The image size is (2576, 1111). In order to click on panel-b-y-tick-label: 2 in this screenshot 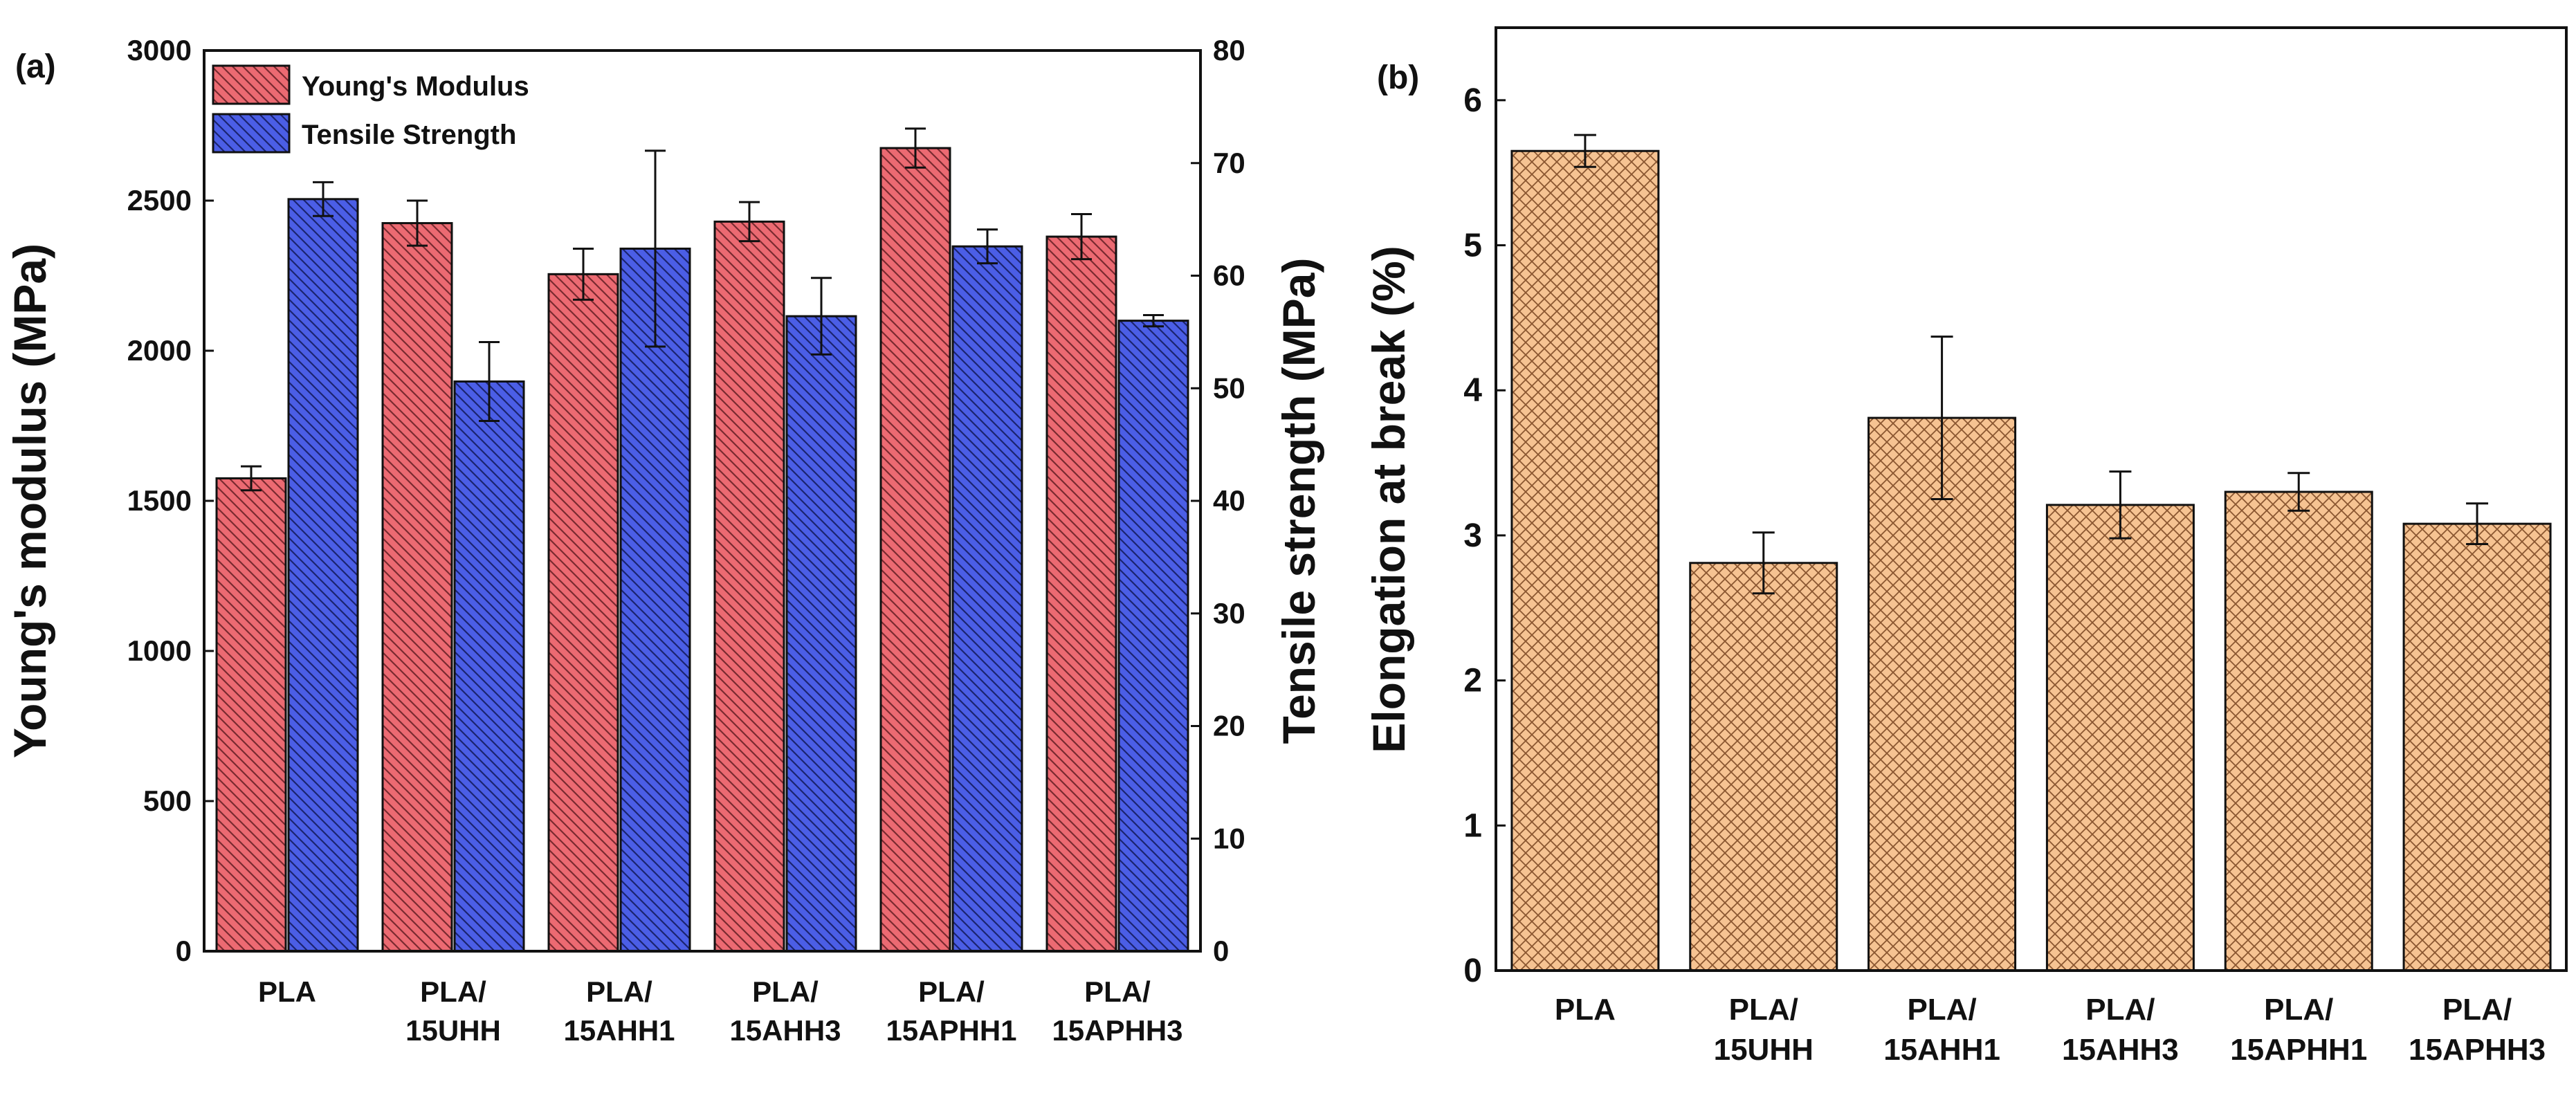, I will do `click(1473, 681)`.